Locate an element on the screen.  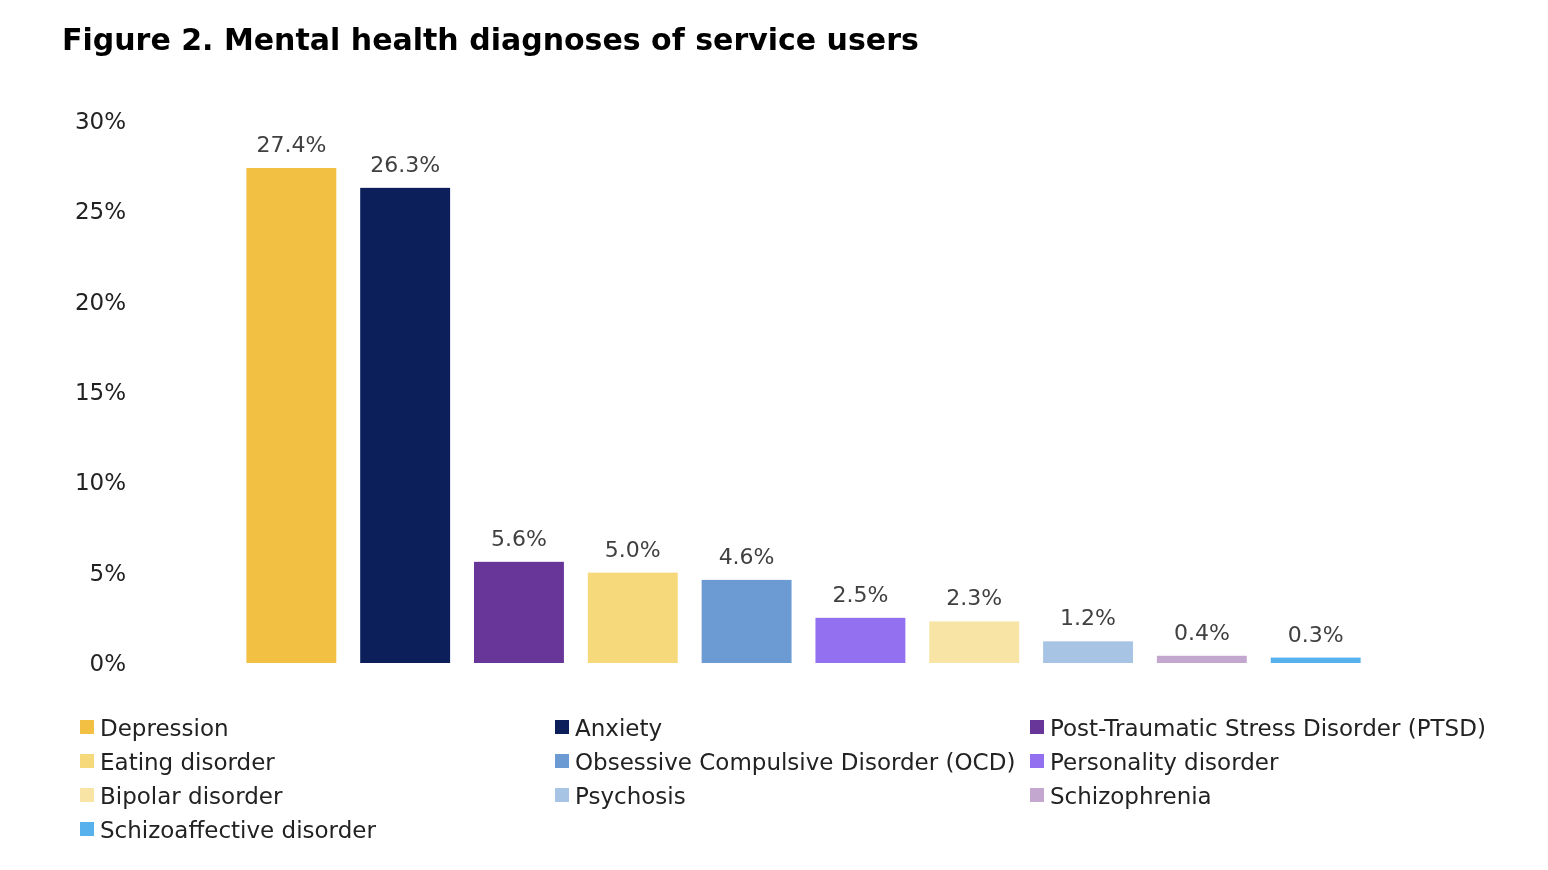
y-tick-label: 0% is located at coordinates (107, 662).